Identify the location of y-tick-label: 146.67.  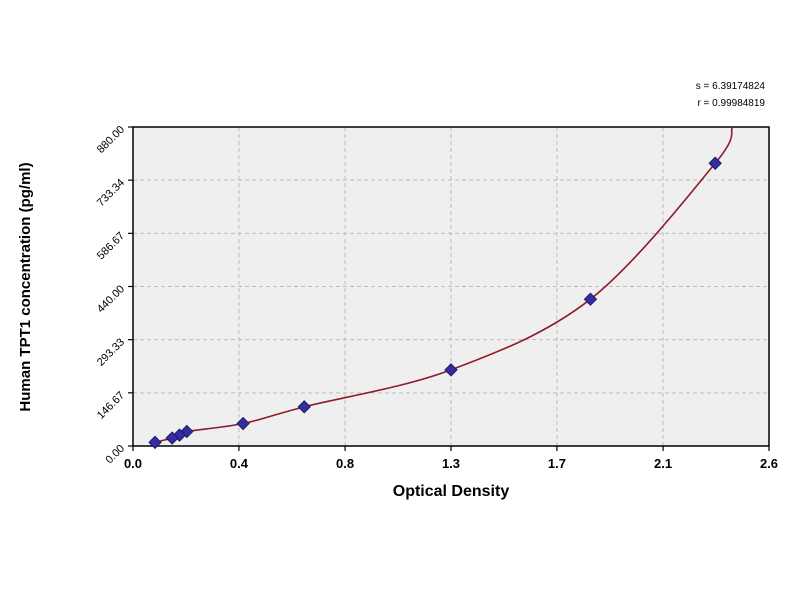
(111, 405).